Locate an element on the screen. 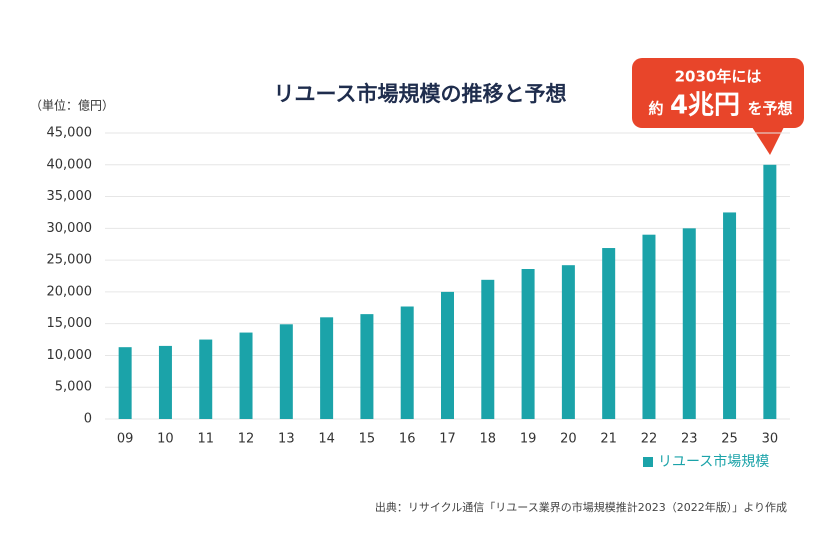 The width and height of the screenshot is (840, 560). y-tick-label: 25,000 is located at coordinates (70, 260).